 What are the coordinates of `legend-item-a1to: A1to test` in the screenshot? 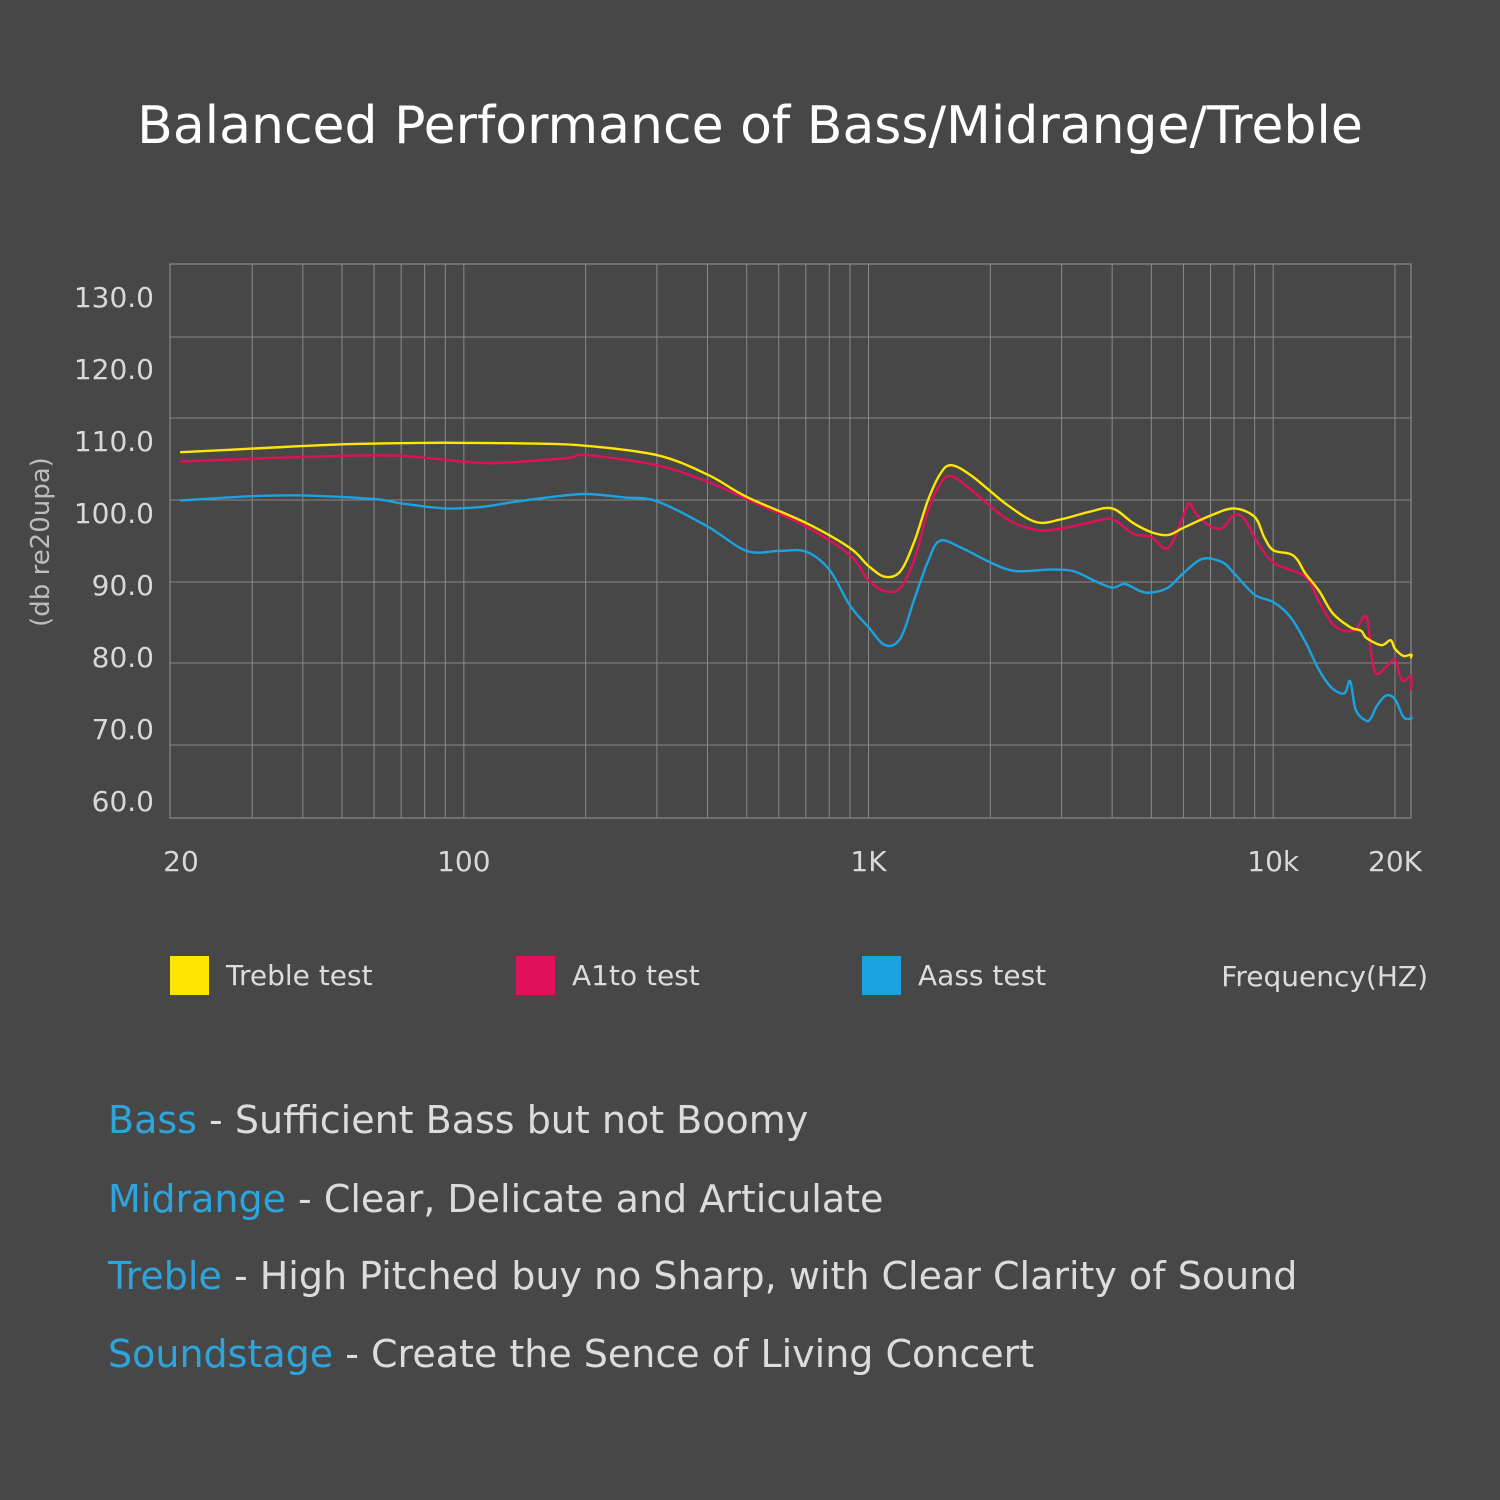 It's located at (608, 975).